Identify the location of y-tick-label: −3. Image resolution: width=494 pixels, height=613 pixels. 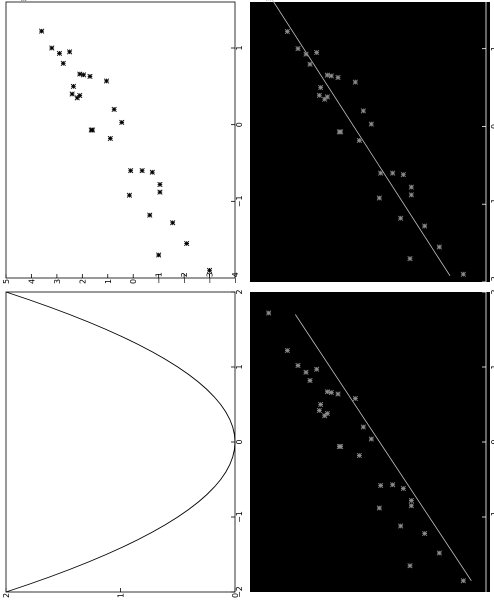
(210, 278).